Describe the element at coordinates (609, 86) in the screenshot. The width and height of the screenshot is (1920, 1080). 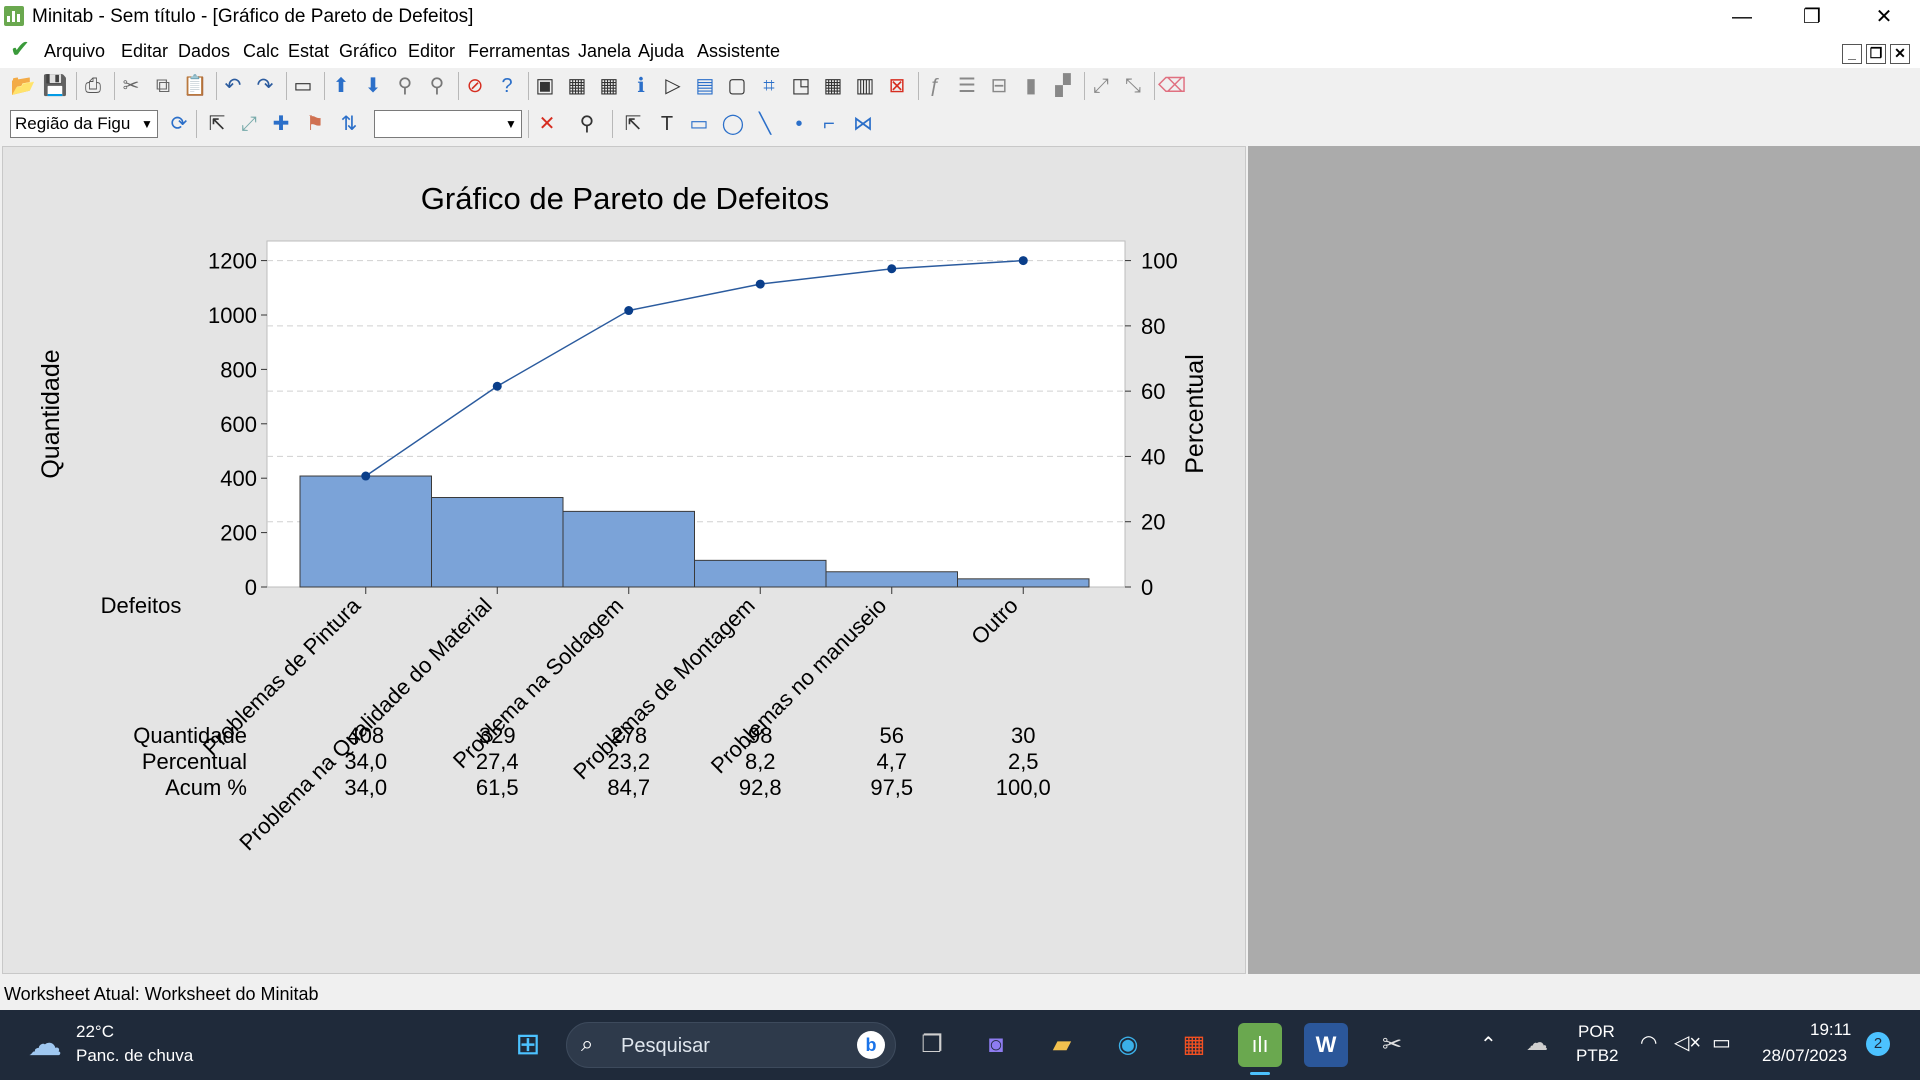
I see `worksheet2-icon: ▦` at that location.